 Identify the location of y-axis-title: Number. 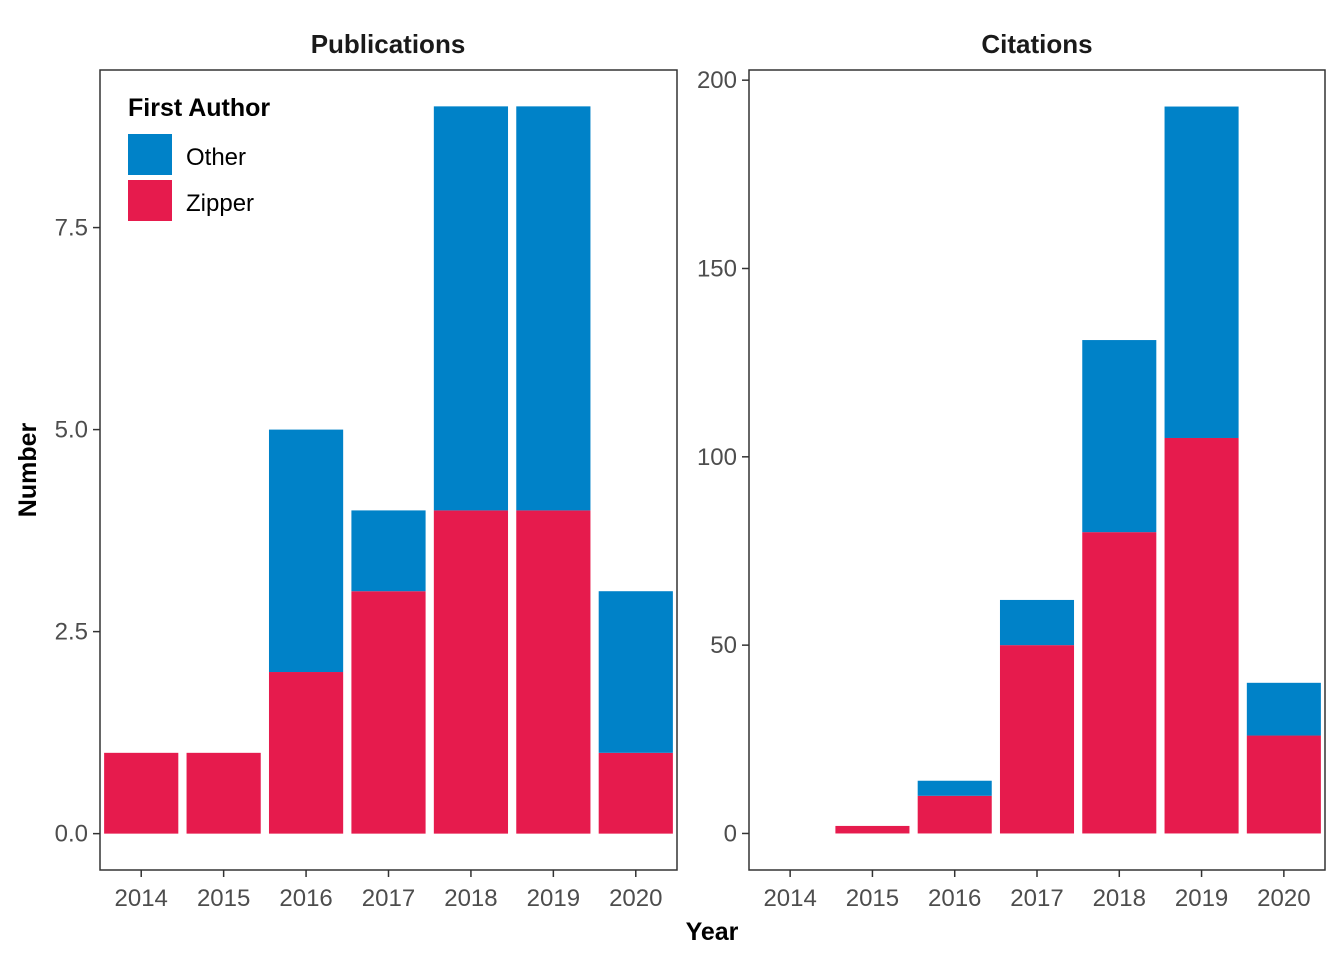
(28, 470).